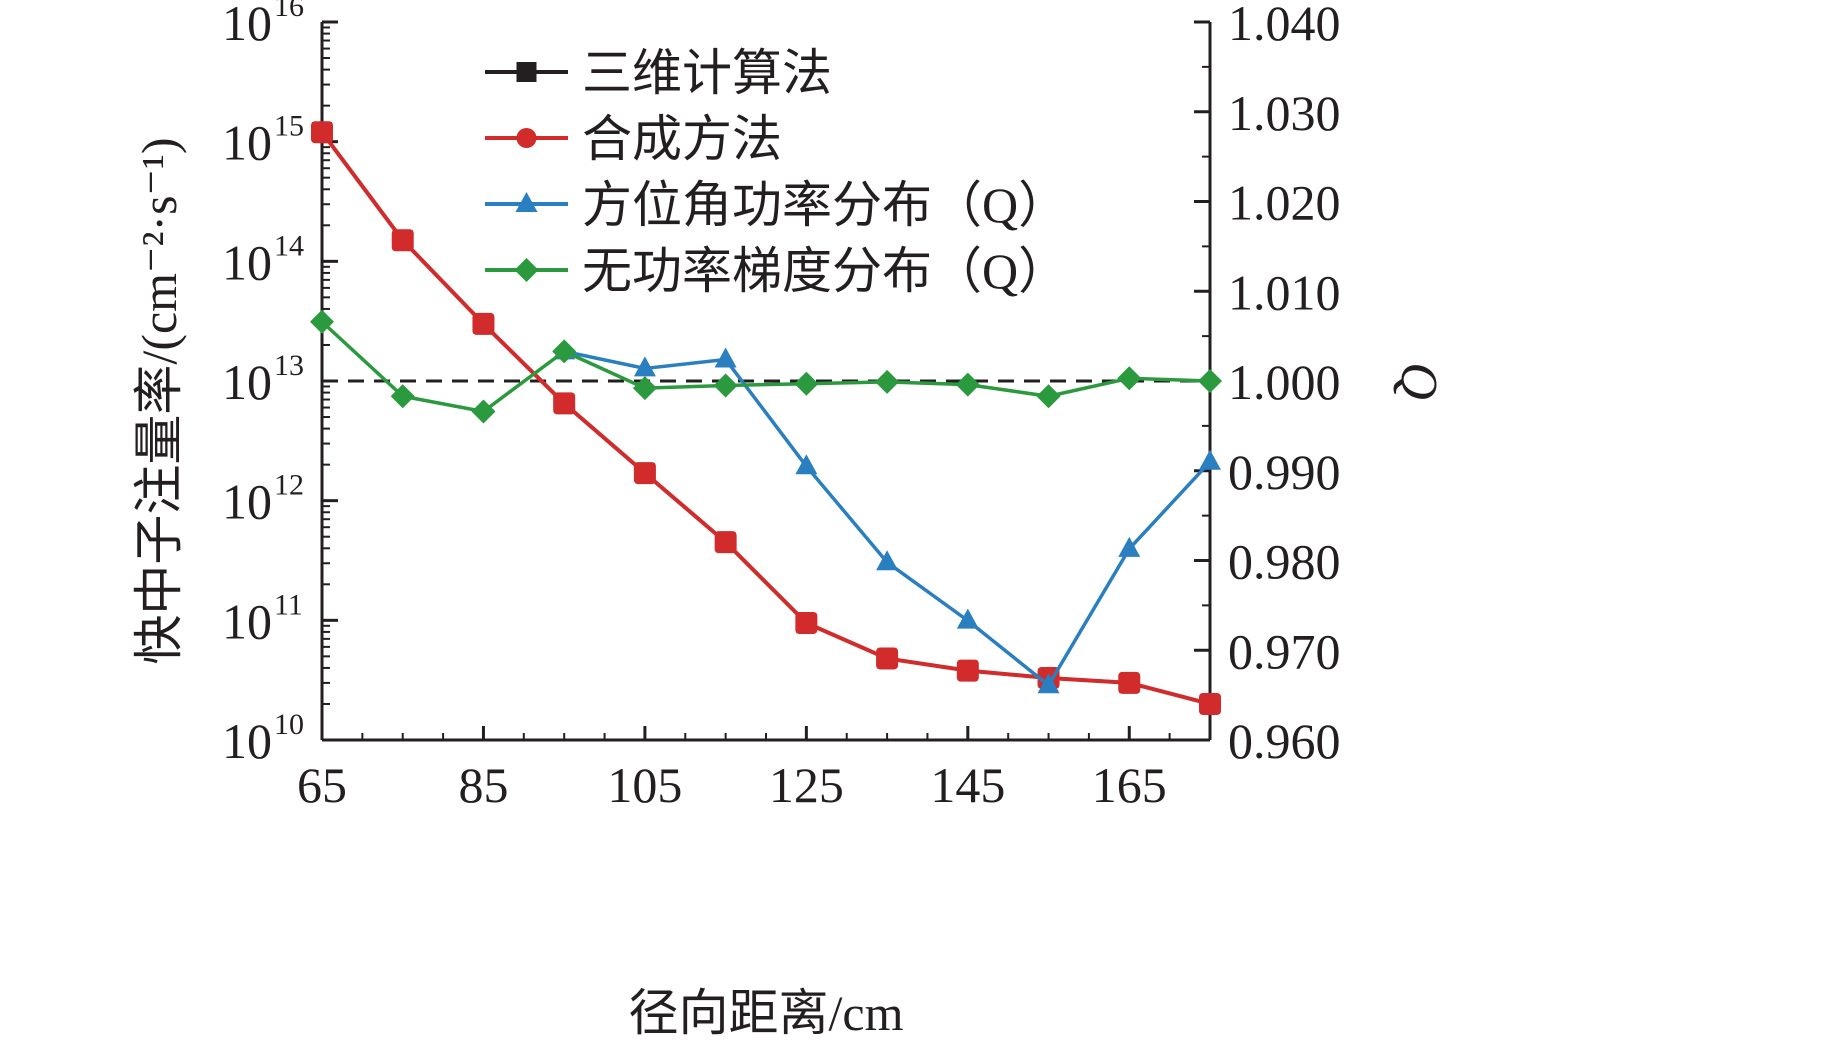  What do you see at coordinates (289, 126) in the screenshot?
I see `left-y-tick-exponent: 15` at bounding box center [289, 126].